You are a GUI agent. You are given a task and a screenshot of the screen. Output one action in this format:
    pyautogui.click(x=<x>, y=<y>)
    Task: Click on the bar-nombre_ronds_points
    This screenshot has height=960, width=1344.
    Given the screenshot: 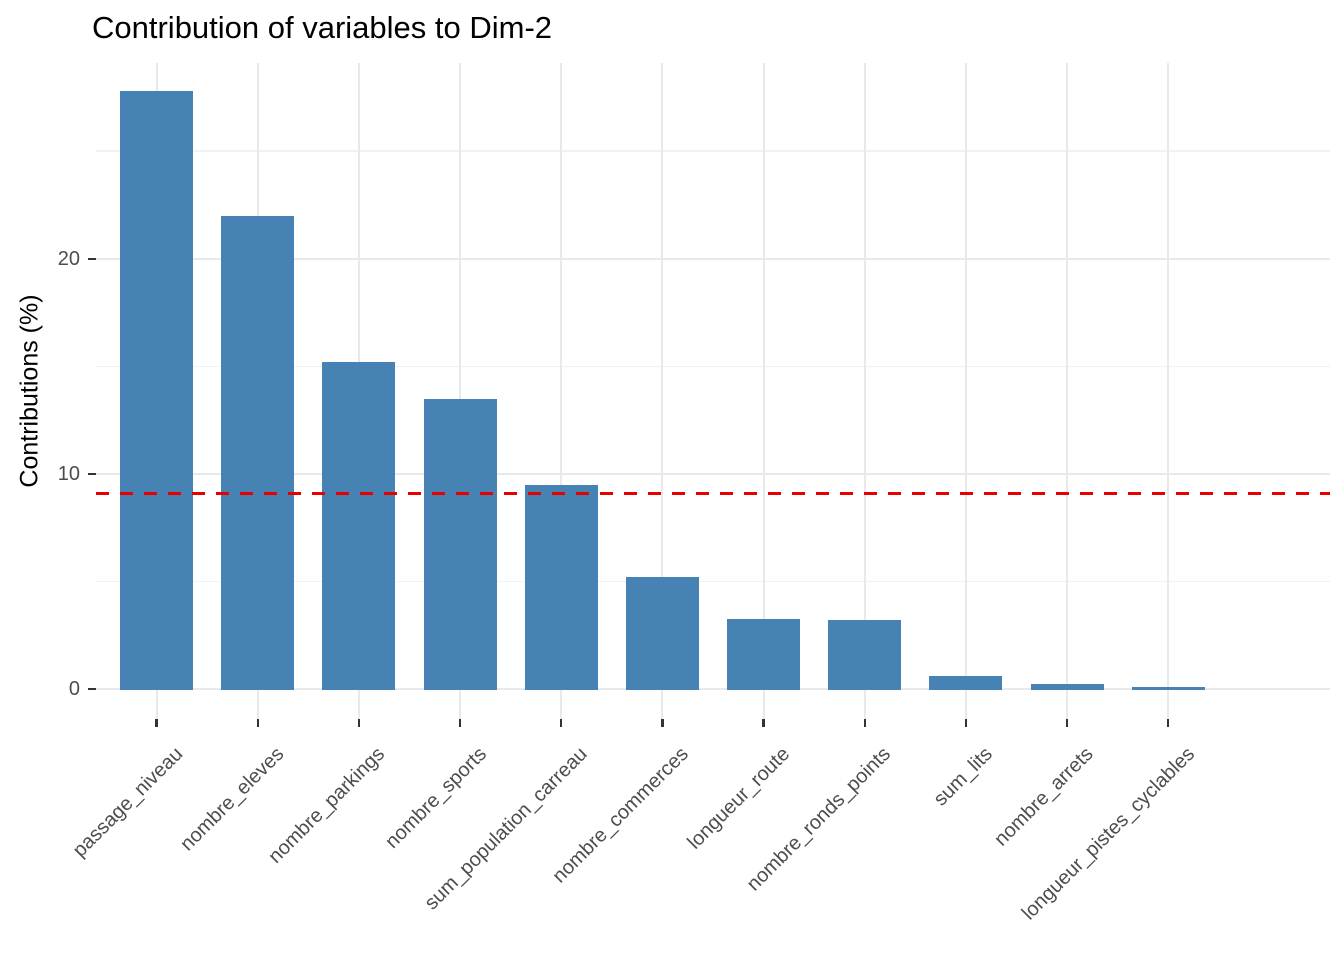 What is the action you would take?
    pyautogui.click(x=865, y=655)
    